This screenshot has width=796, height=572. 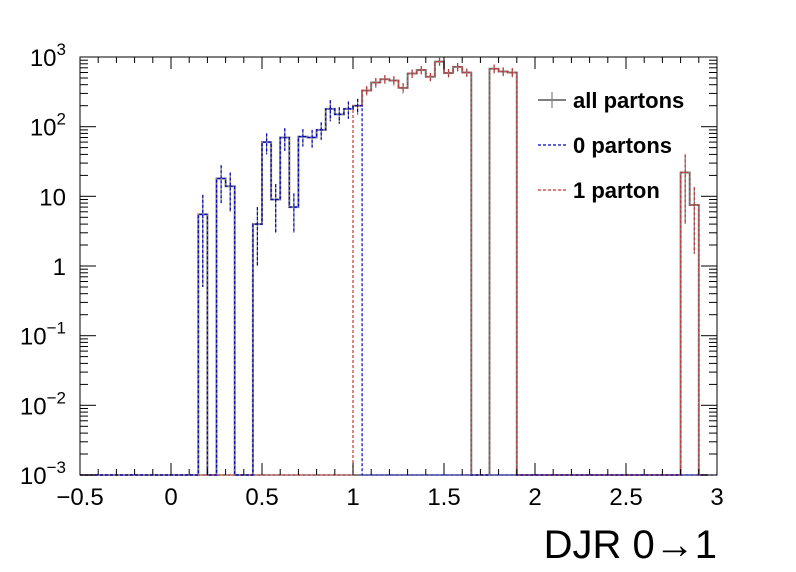 What do you see at coordinates (628, 100) in the screenshot?
I see `legend-label: all partons` at bounding box center [628, 100].